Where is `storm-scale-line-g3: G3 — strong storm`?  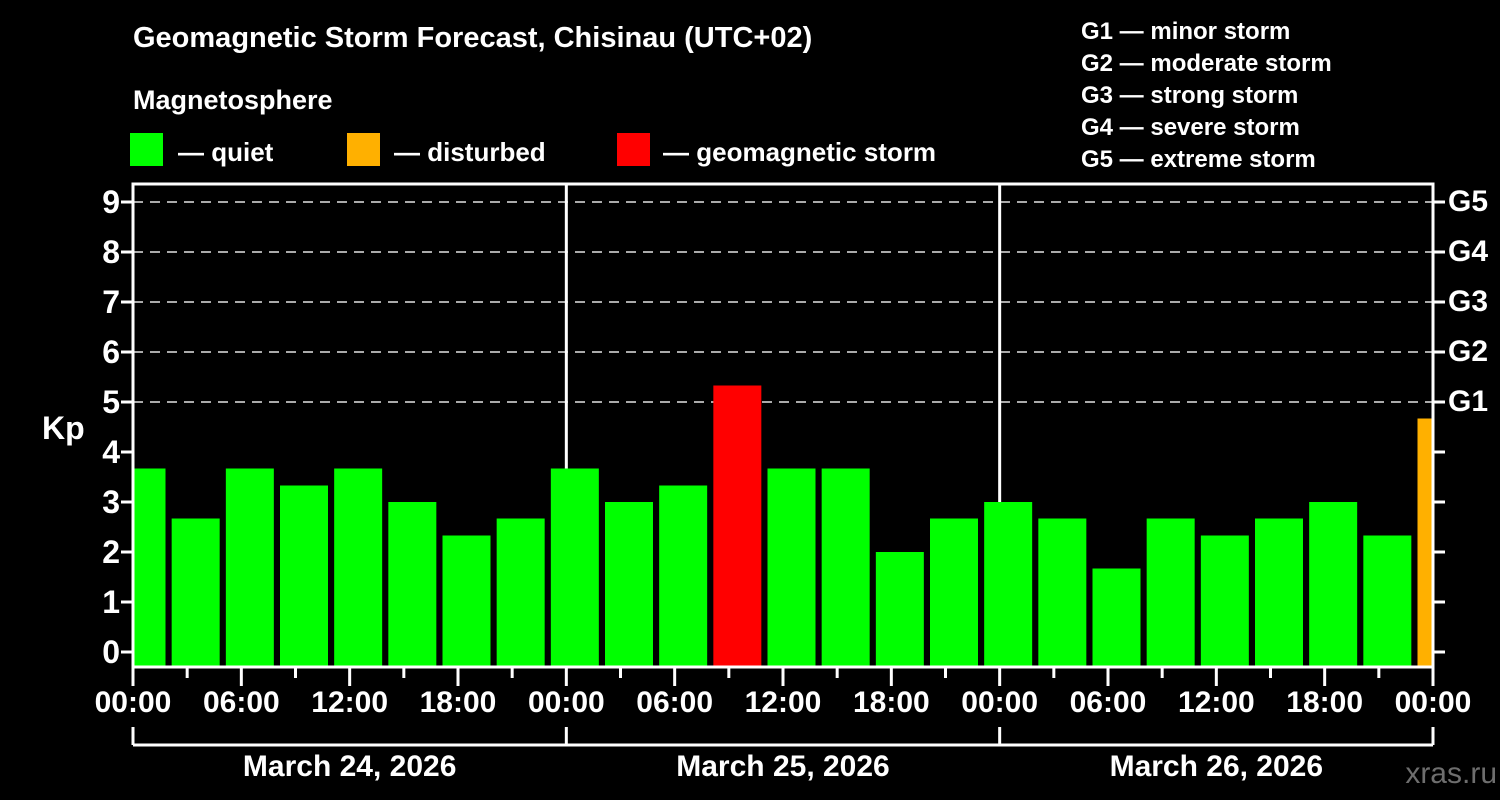
storm-scale-line-g3: G3 — strong storm is located at coordinates (1190, 95).